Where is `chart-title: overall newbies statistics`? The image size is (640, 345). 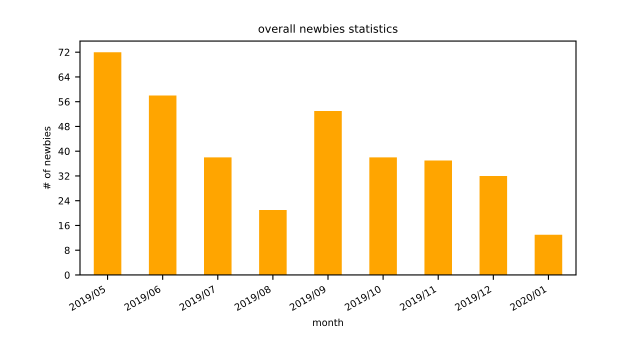
chart-title: overall newbies statistics is located at coordinates (328, 28).